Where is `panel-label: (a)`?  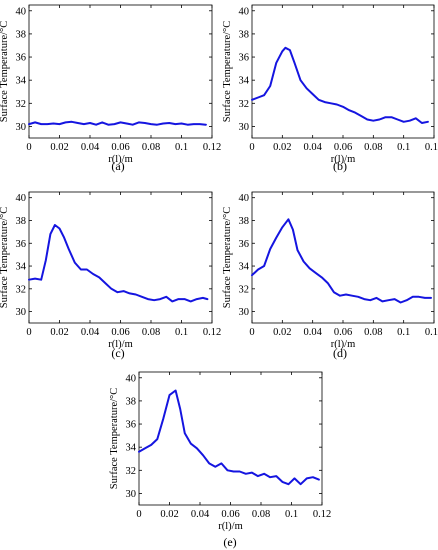
panel-label: (a) is located at coordinates (117, 166).